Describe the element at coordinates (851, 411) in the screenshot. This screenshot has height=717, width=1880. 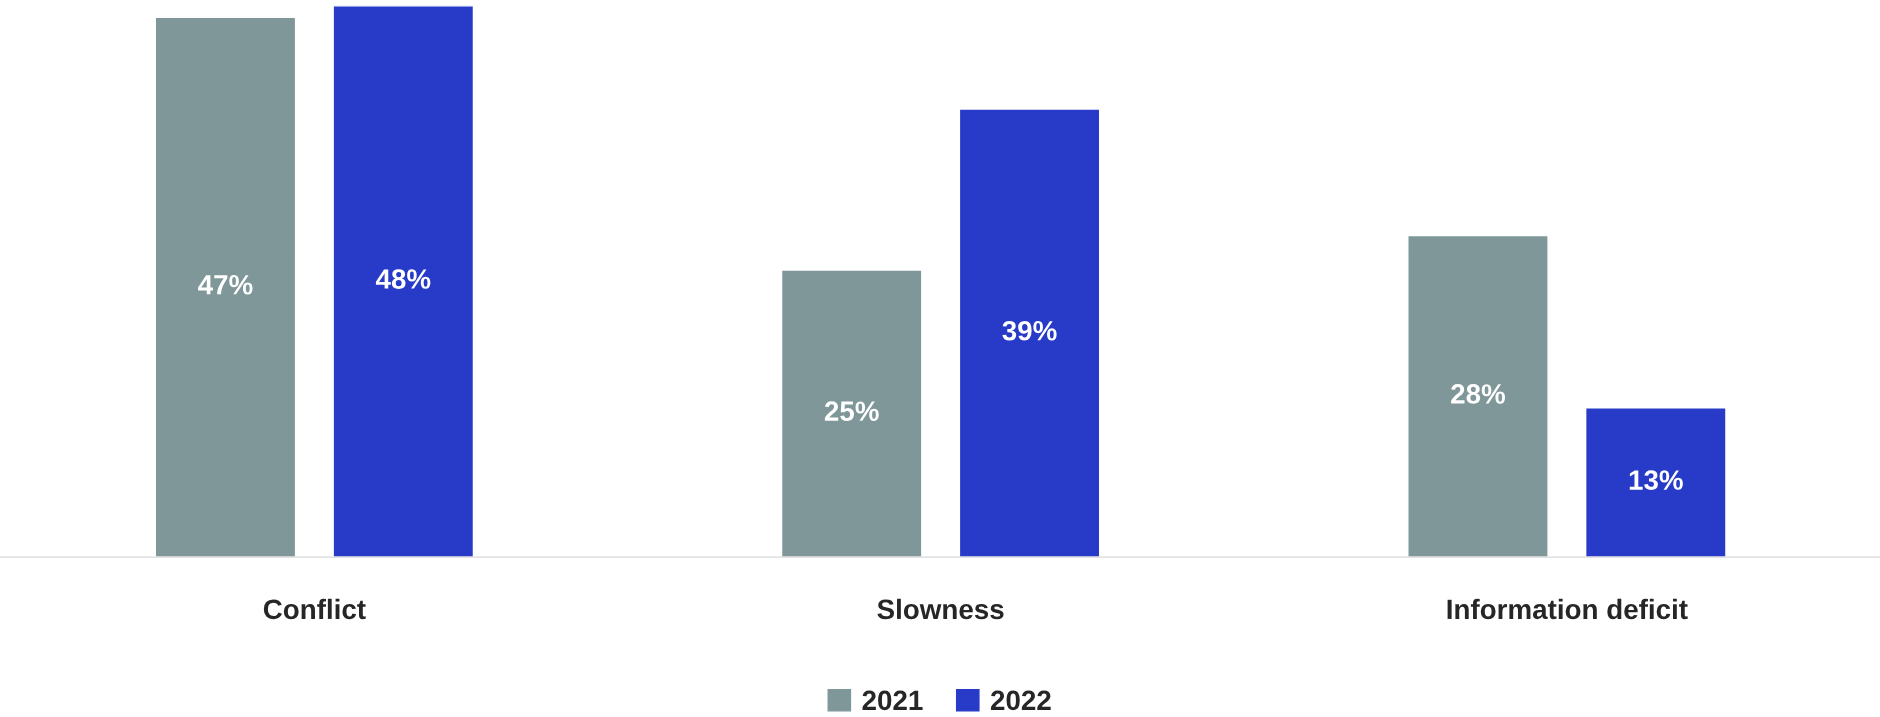
I see `data-label: 25%` at that location.